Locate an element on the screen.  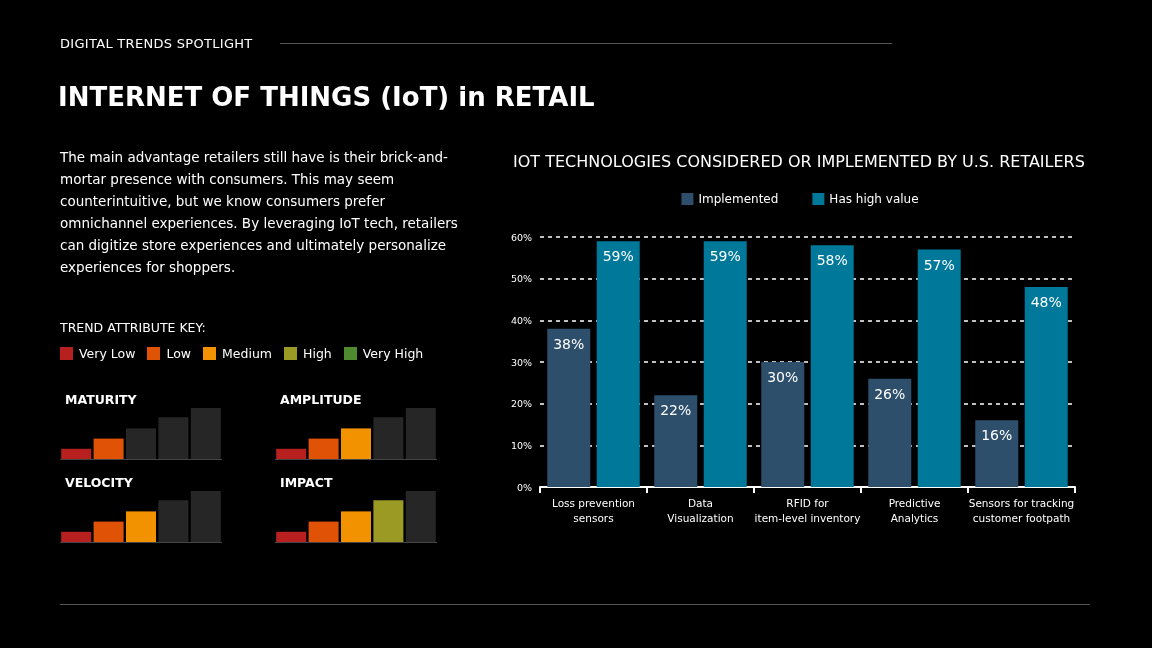
legend-label: Implemented is located at coordinates (738, 199).